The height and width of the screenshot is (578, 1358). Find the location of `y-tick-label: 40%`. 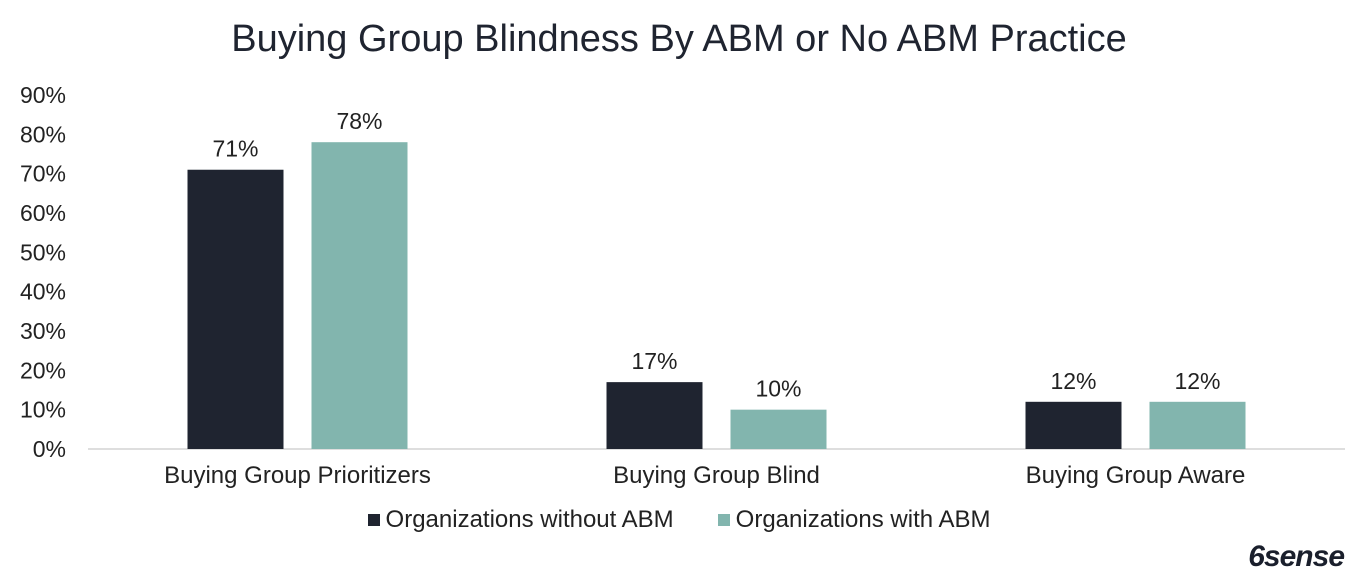

y-tick-label: 40% is located at coordinates (43, 292).